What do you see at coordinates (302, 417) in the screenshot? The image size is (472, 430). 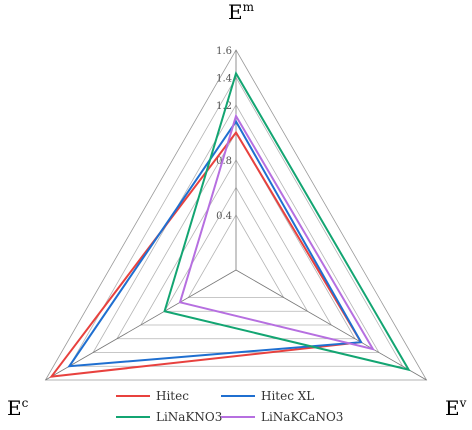 I see `legend-label: LiNaKCaNO3` at bounding box center [302, 417].